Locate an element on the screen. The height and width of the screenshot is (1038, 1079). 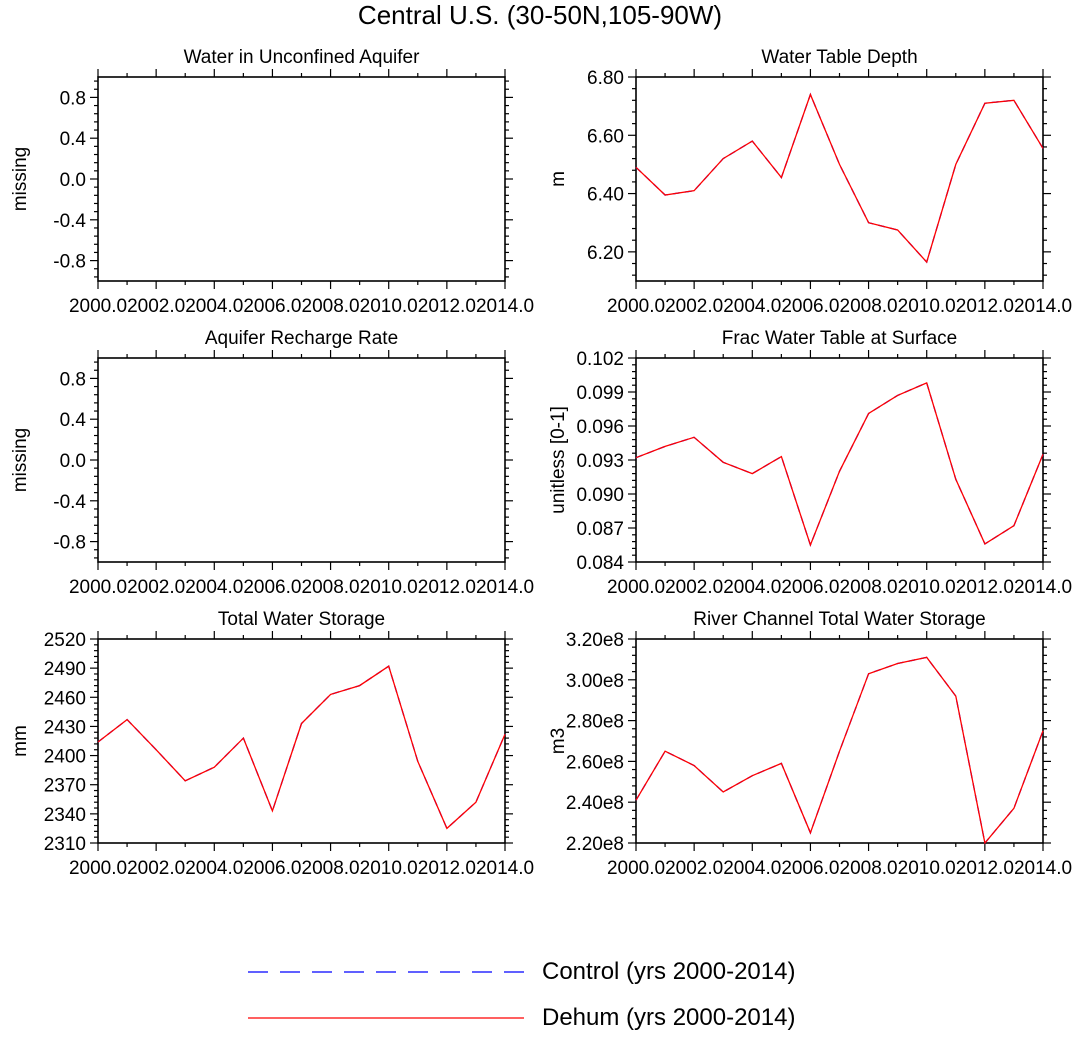
y-tick-label: 2.60e8 is located at coordinates (595, 762).